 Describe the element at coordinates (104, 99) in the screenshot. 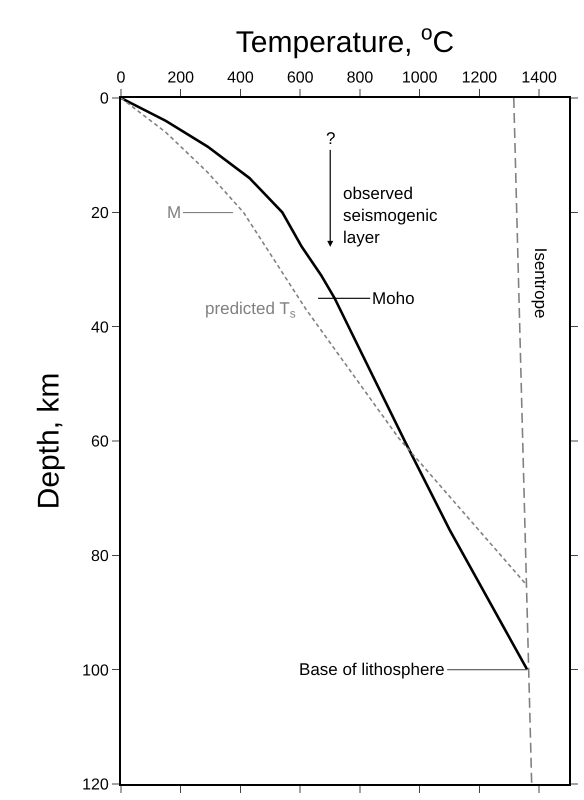

I see `y-tick-label: 0` at that location.